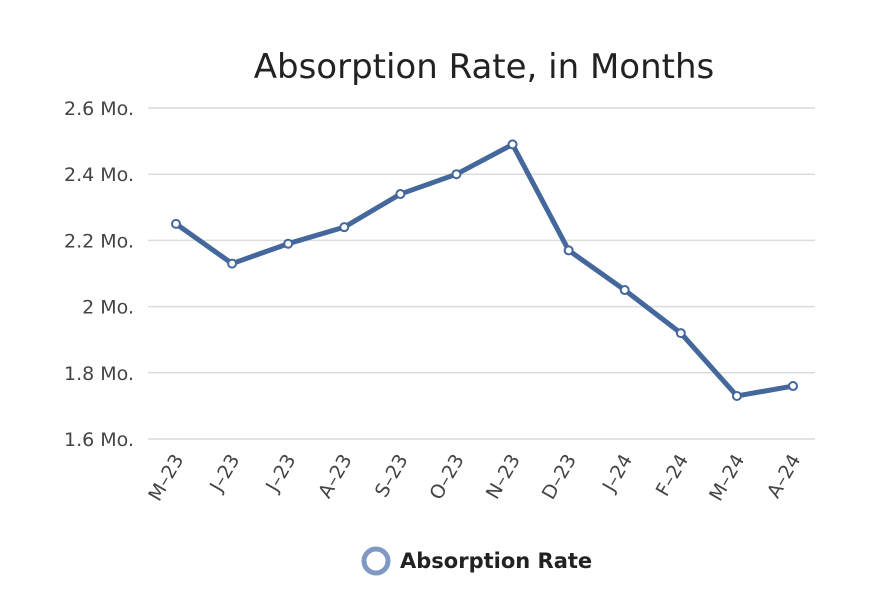 The width and height of the screenshot is (882, 598). I want to click on x-tick-label: A–24, so click(784, 476).